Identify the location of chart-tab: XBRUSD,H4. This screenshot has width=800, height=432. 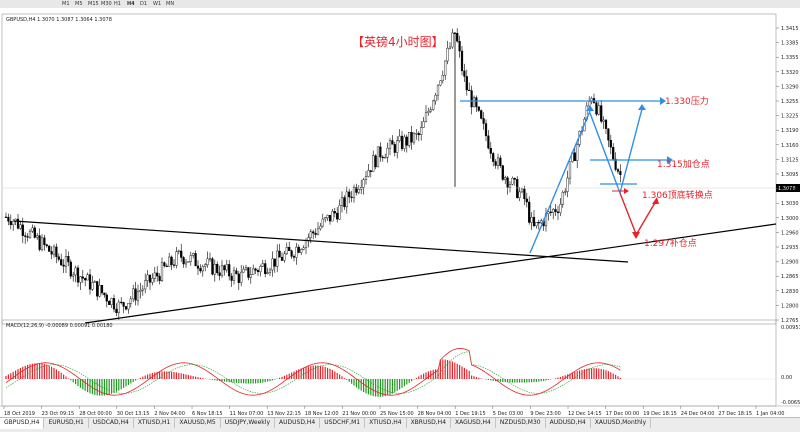
(429, 423).